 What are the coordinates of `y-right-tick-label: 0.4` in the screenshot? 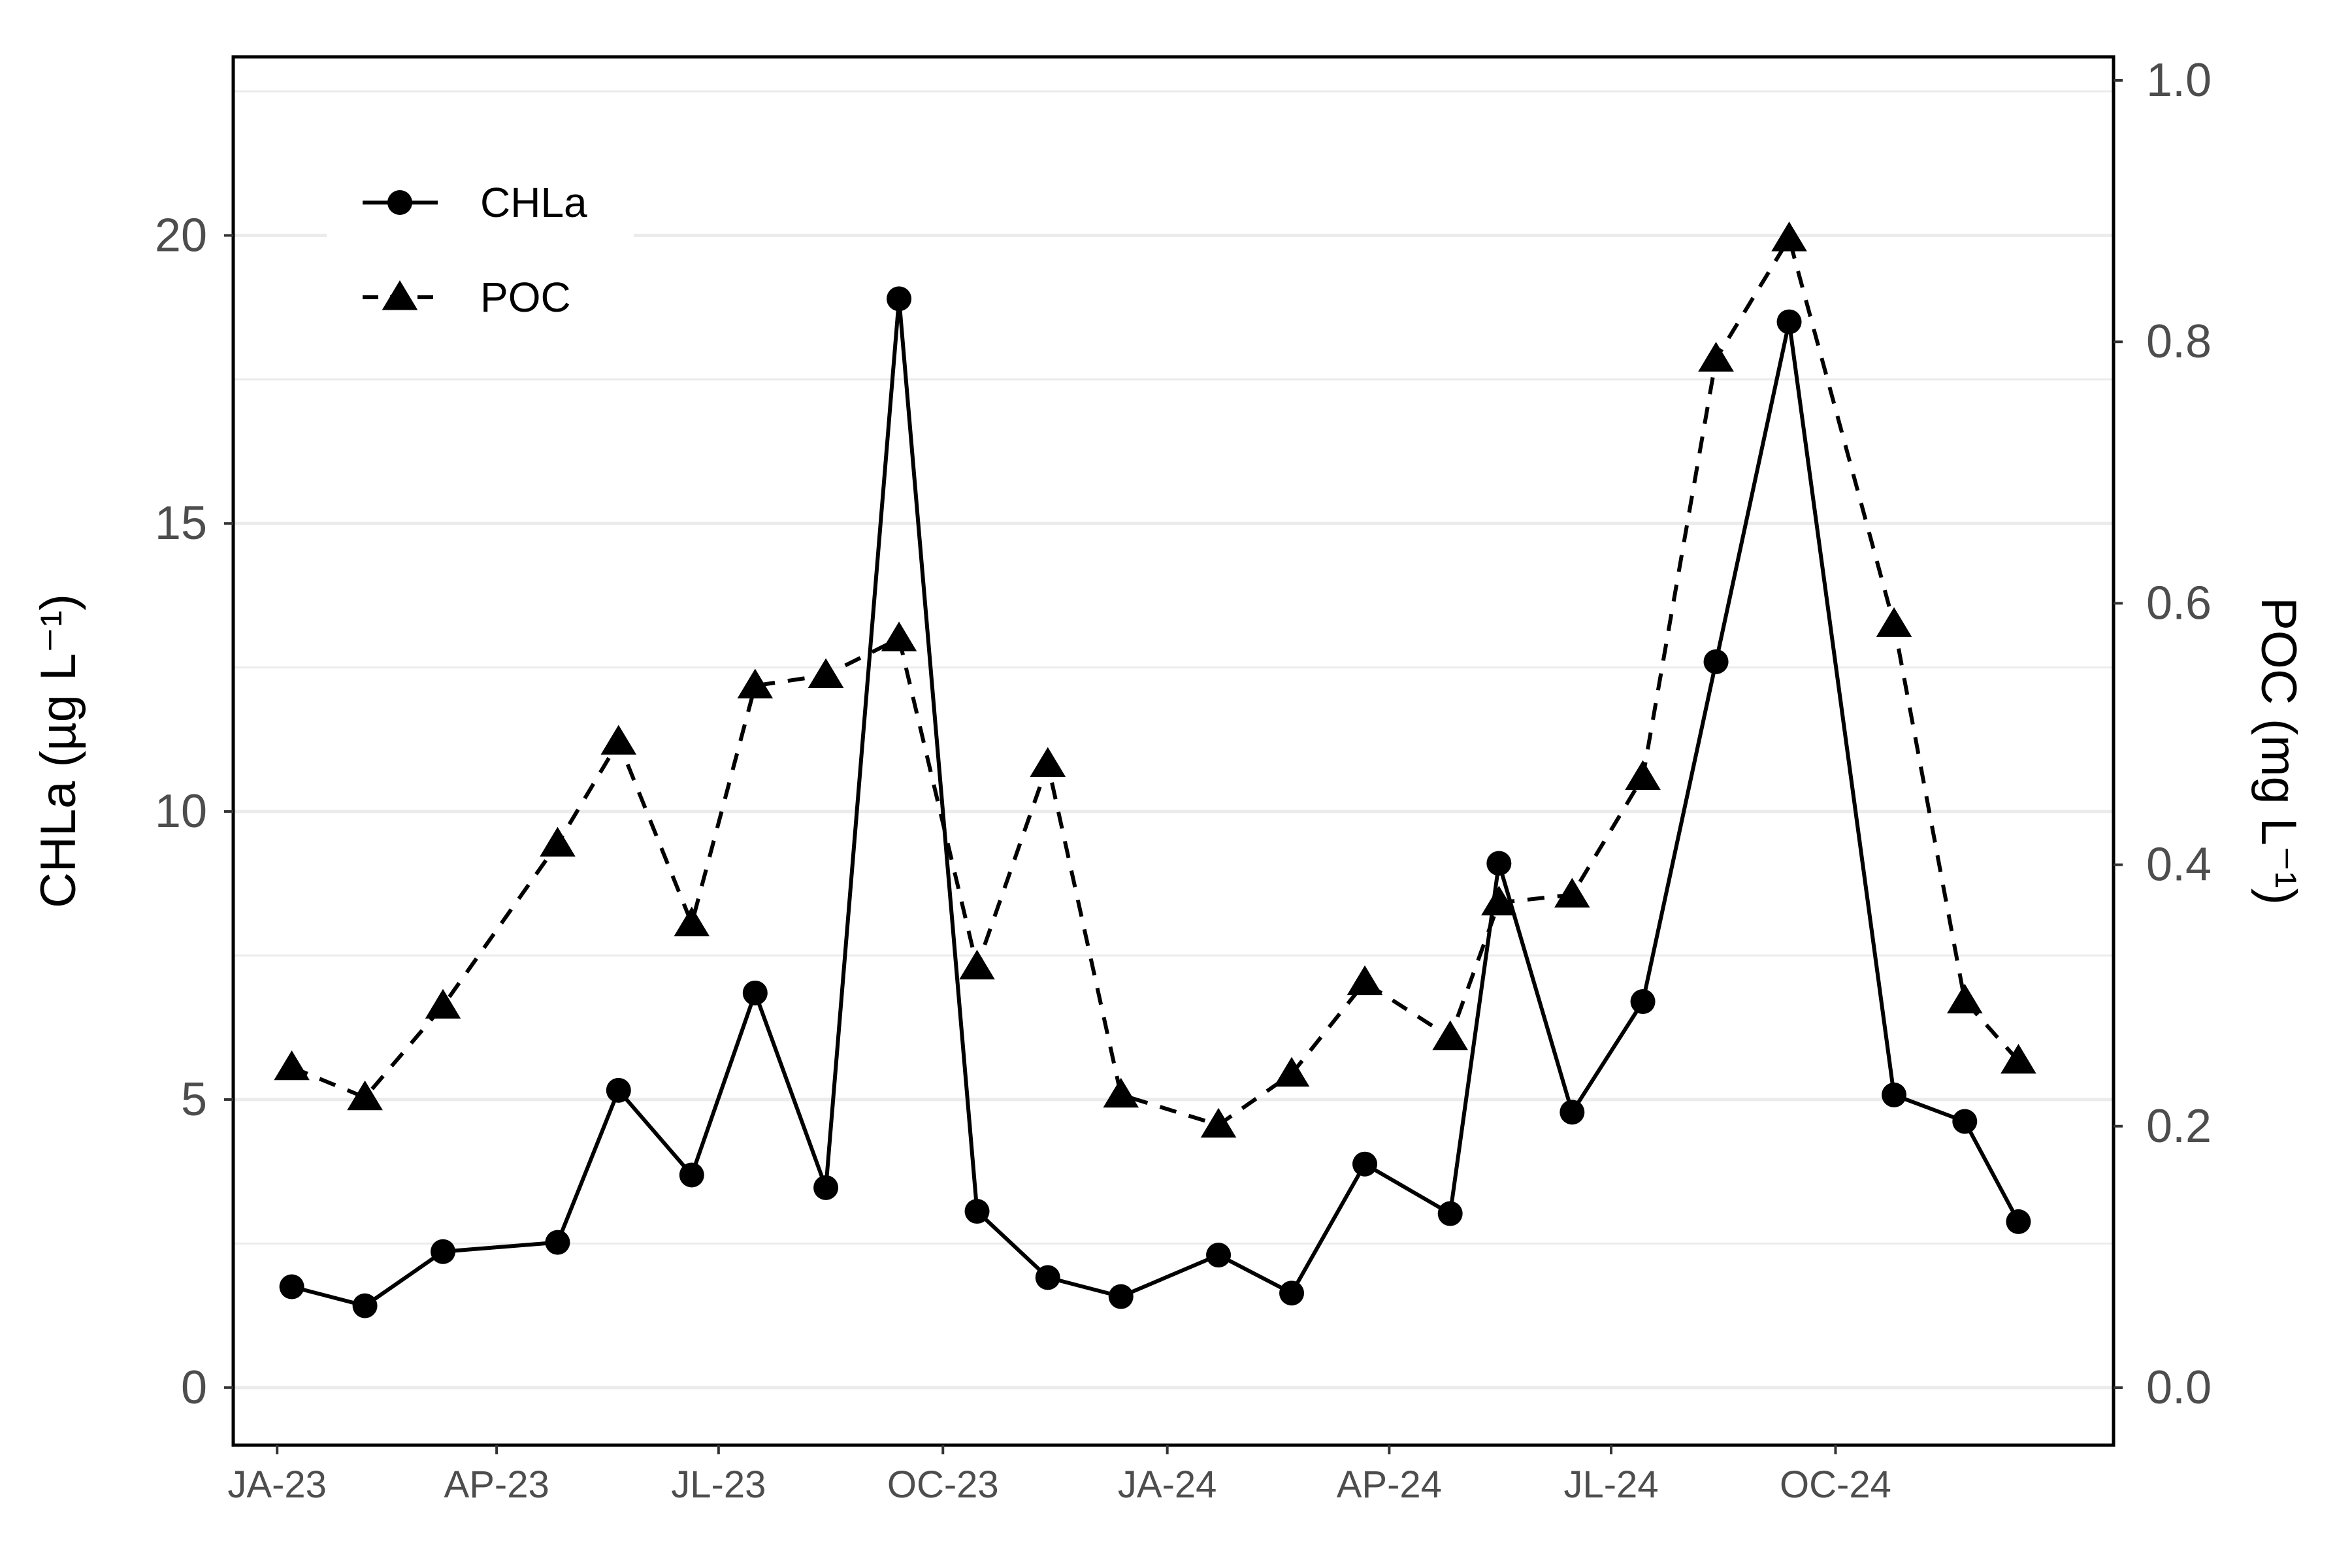 It's located at (2179, 865).